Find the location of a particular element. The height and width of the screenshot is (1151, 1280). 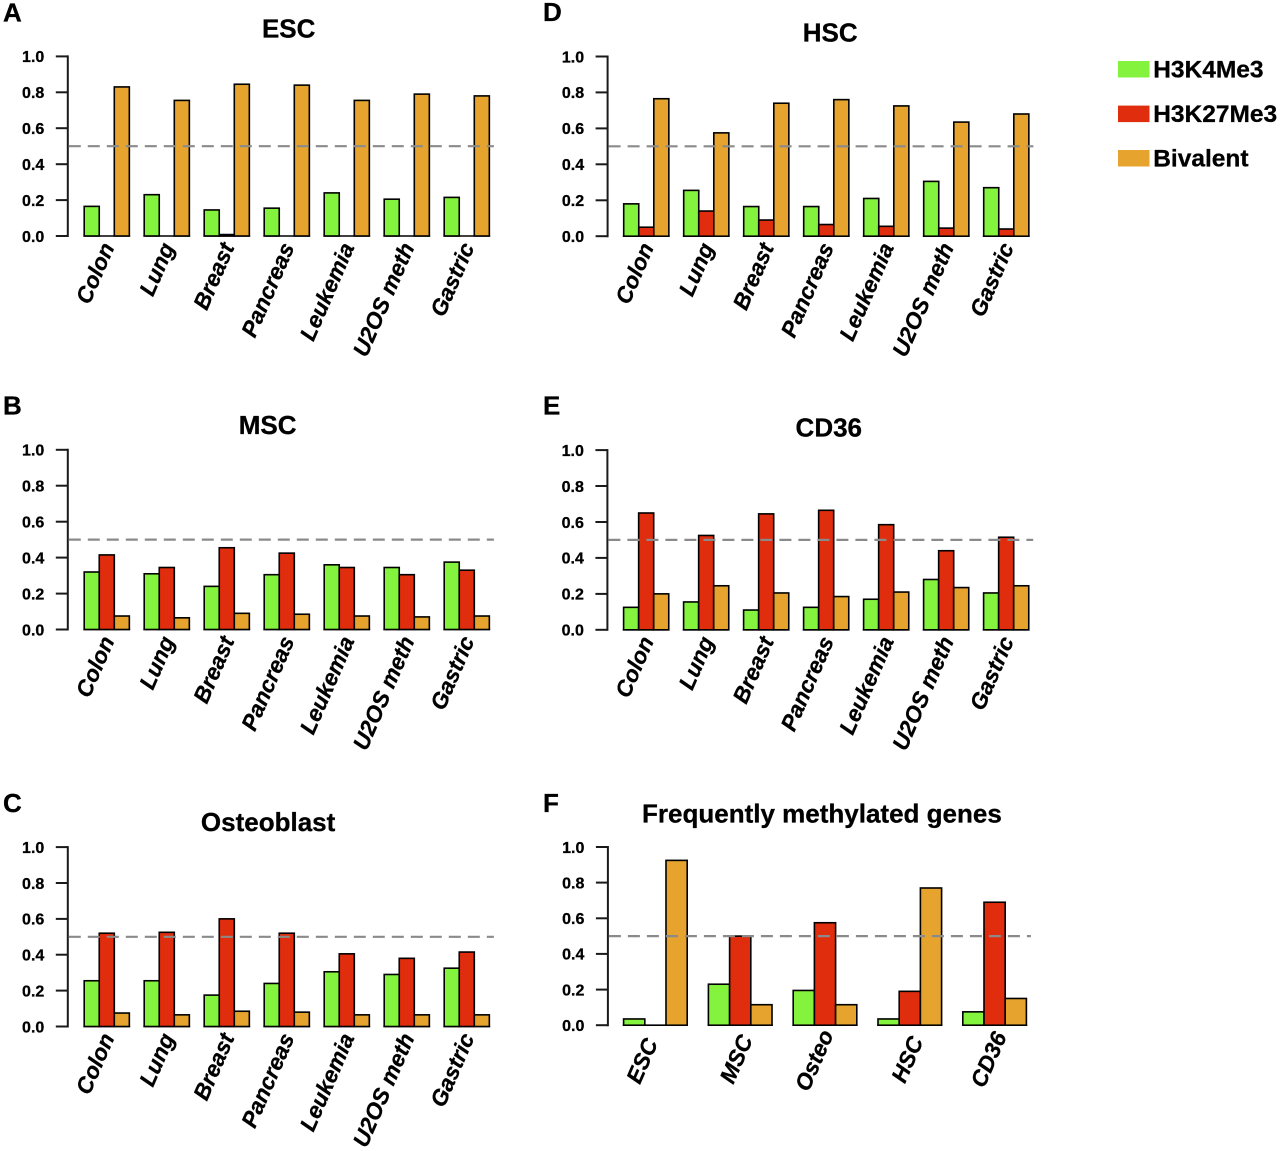

svg-text: E is located at coordinates (551, 406).